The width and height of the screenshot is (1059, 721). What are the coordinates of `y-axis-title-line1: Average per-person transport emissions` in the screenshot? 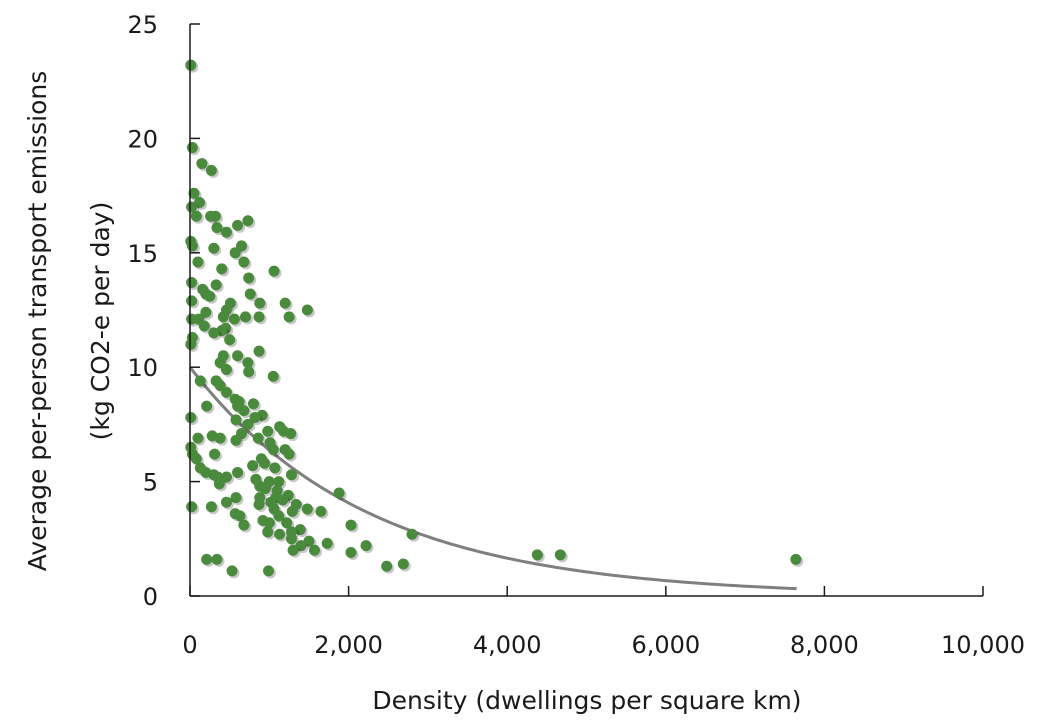 It's located at (37, 321).